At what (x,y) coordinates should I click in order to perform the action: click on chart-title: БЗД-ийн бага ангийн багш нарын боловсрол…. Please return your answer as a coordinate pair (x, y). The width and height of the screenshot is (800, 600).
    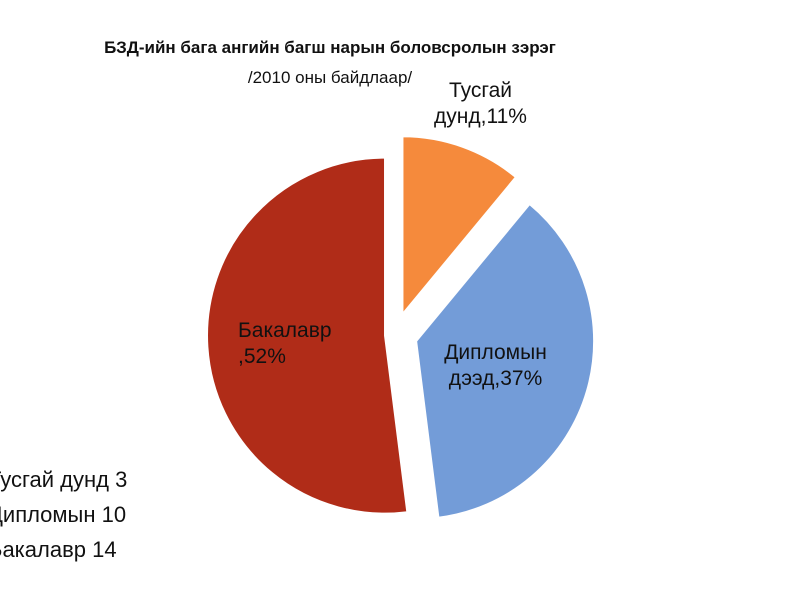
    Looking at the image, I should click on (330, 47).